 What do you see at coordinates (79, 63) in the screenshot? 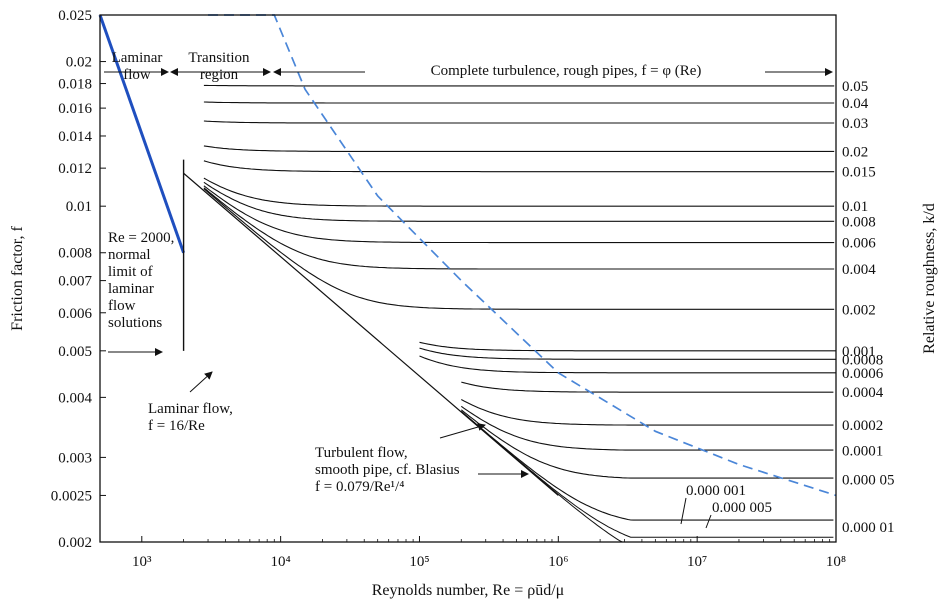
I see `y-tick-label: 0.02` at bounding box center [79, 63].